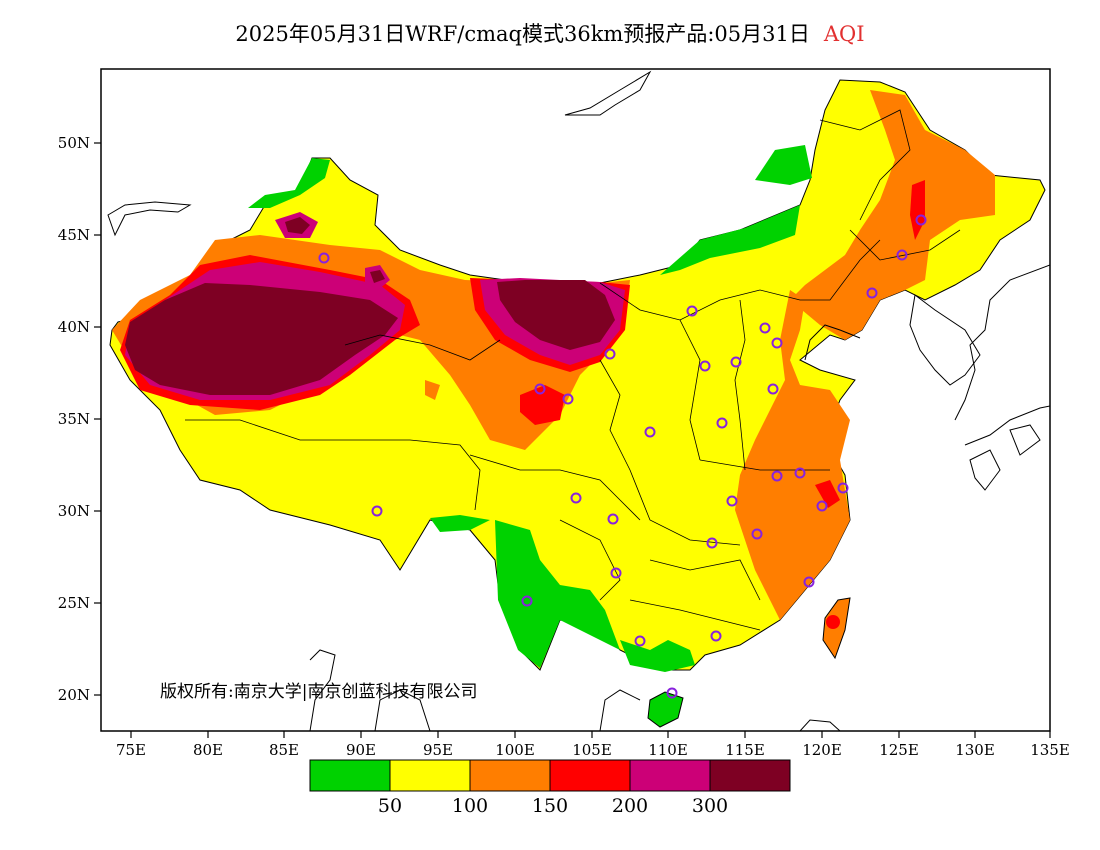  I want to click on lat-labels: 20N 25N 30N 35N 40N 45N 50N, so click(74, 419).